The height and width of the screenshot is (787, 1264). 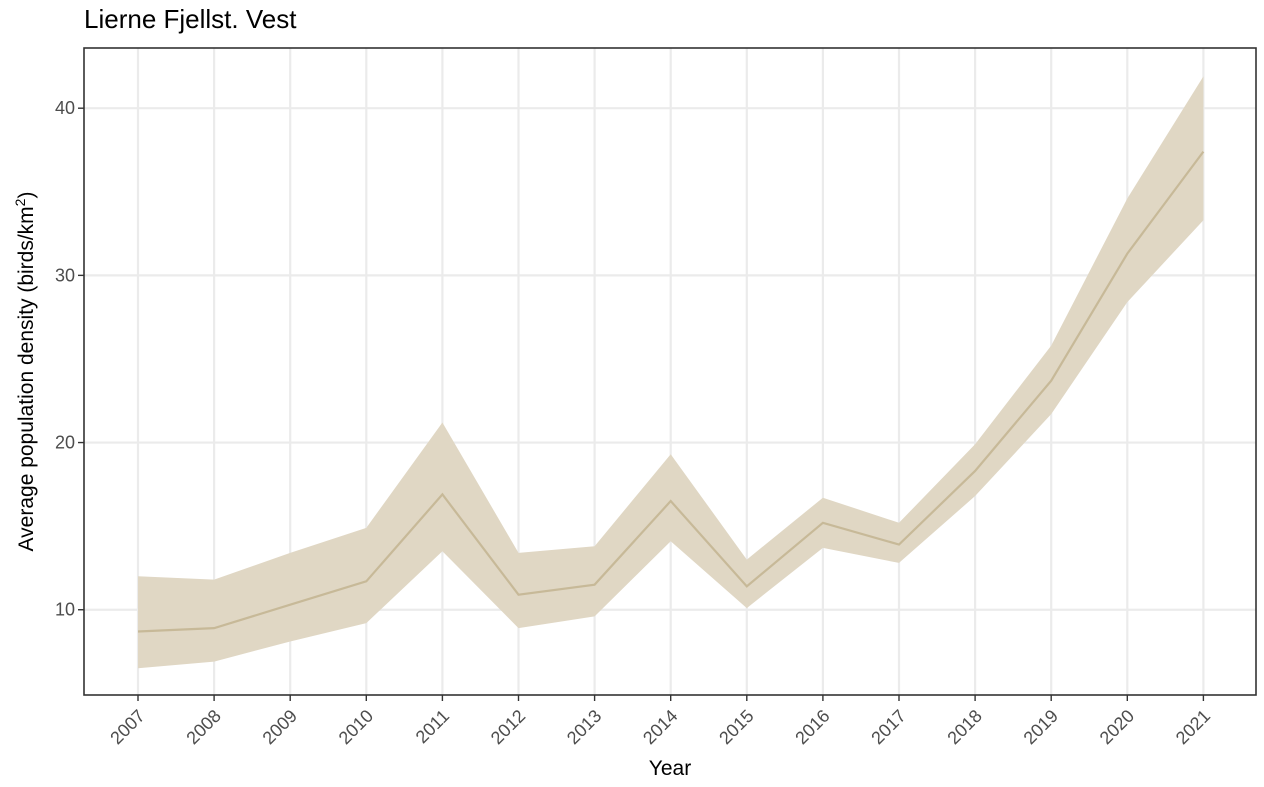 What do you see at coordinates (26, 195) in the screenshot?
I see `y-axis-label-close: )` at bounding box center [26, 195].